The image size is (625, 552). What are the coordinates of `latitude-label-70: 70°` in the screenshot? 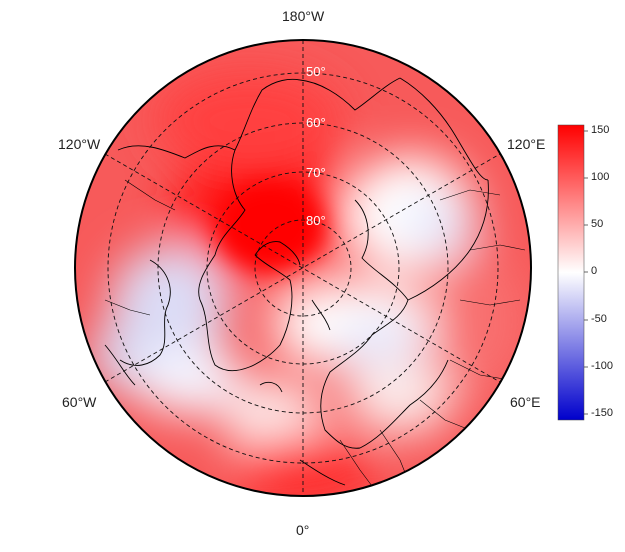 It's located at (316, 172).